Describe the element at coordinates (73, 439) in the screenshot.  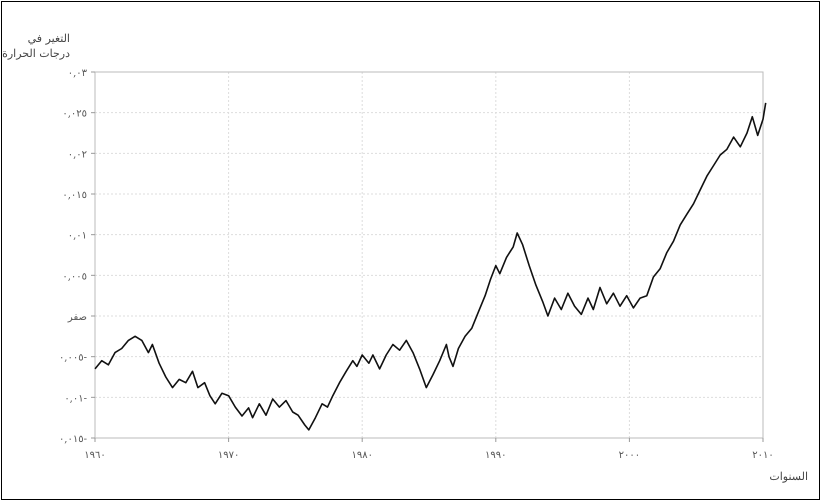
I see `y-tick-label: ٠,٠١٥-` at that location.